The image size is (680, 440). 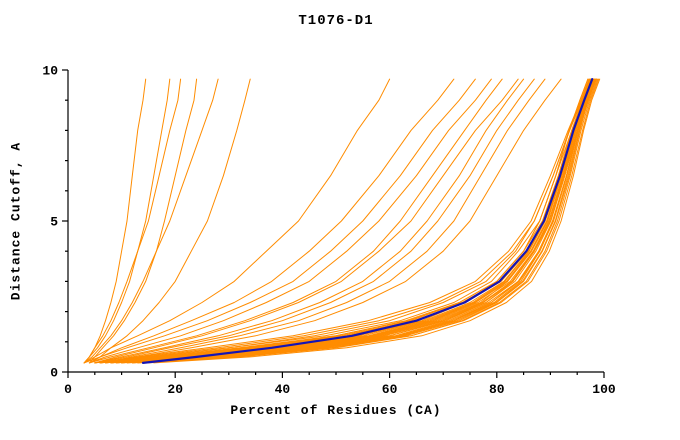 I want to click on prediction-46-curve, so click(x=132, y=221).